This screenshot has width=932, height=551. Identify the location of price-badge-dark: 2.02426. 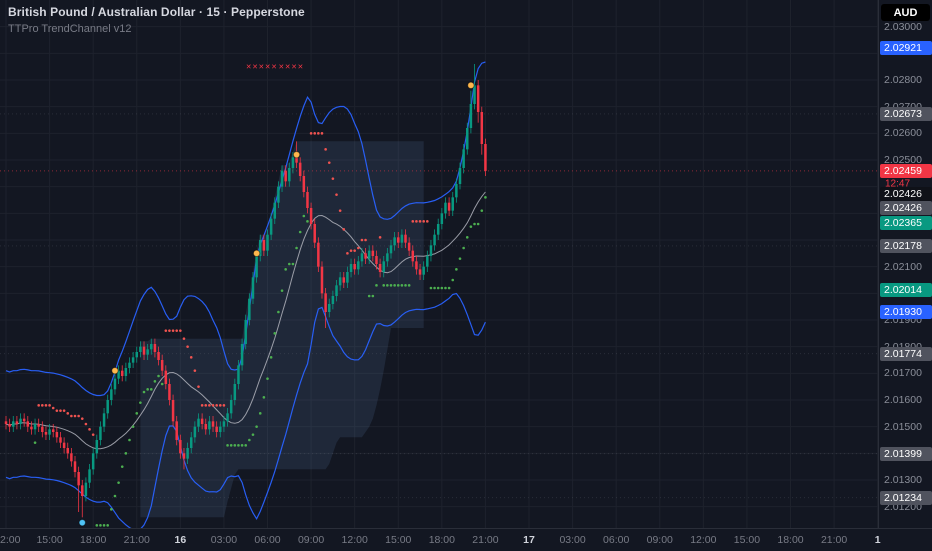
(906, 193).